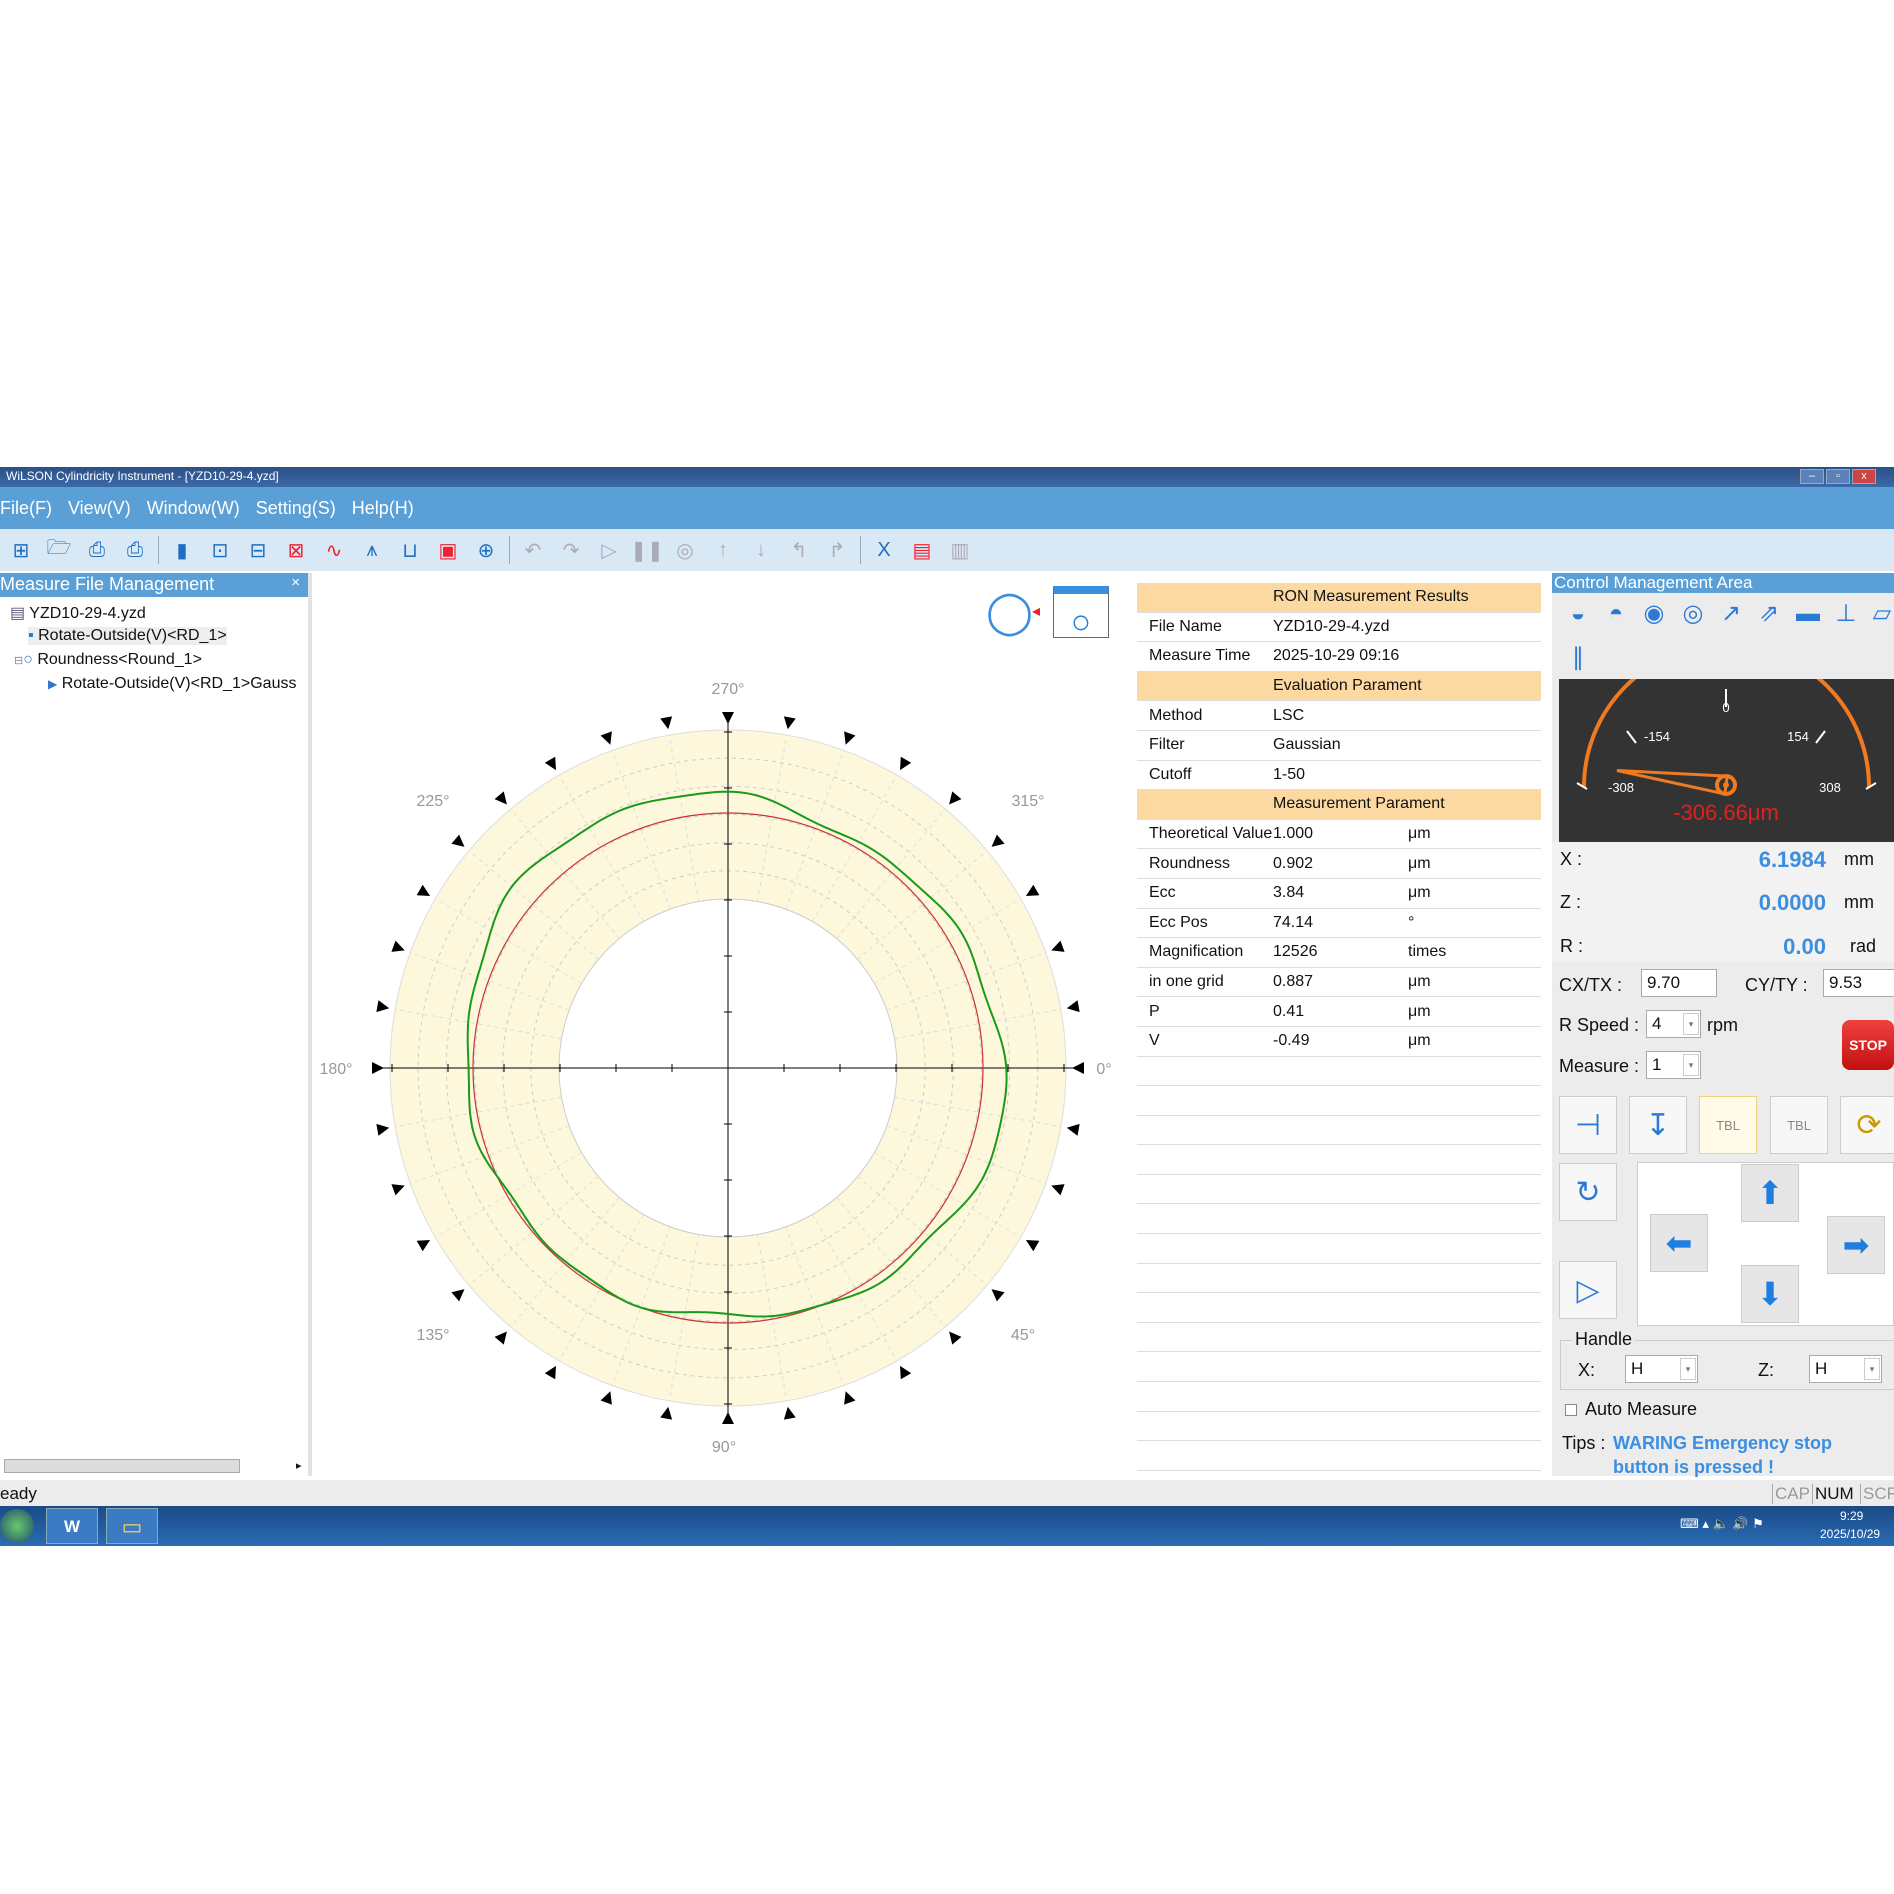 The image size is (1894, 1894). Describe the element at coordinates (1838, 476) in the screenshot. I see `maximize-button: ▫` at that location.